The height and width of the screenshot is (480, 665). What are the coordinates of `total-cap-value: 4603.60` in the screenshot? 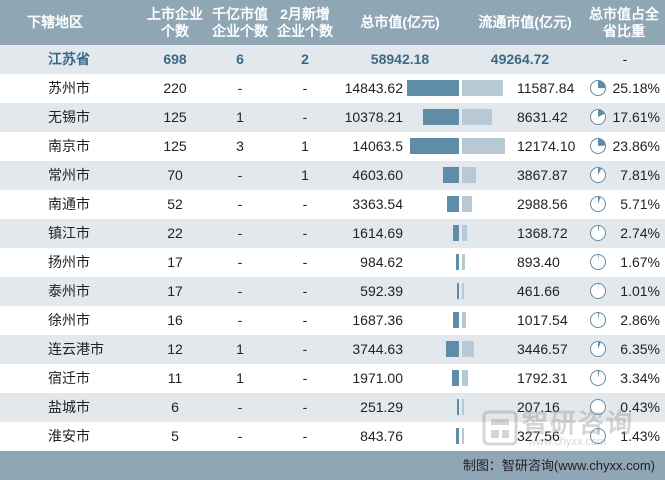 It's located at (377, 175).